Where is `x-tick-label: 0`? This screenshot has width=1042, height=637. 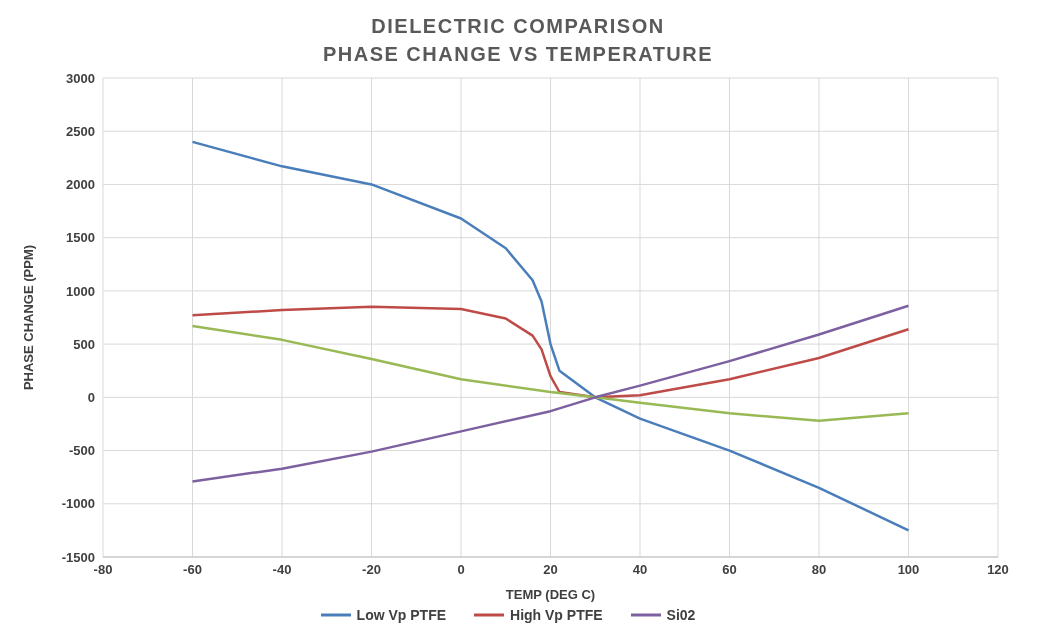
x-tick-label: 0 is located at coordinates (461, 570).